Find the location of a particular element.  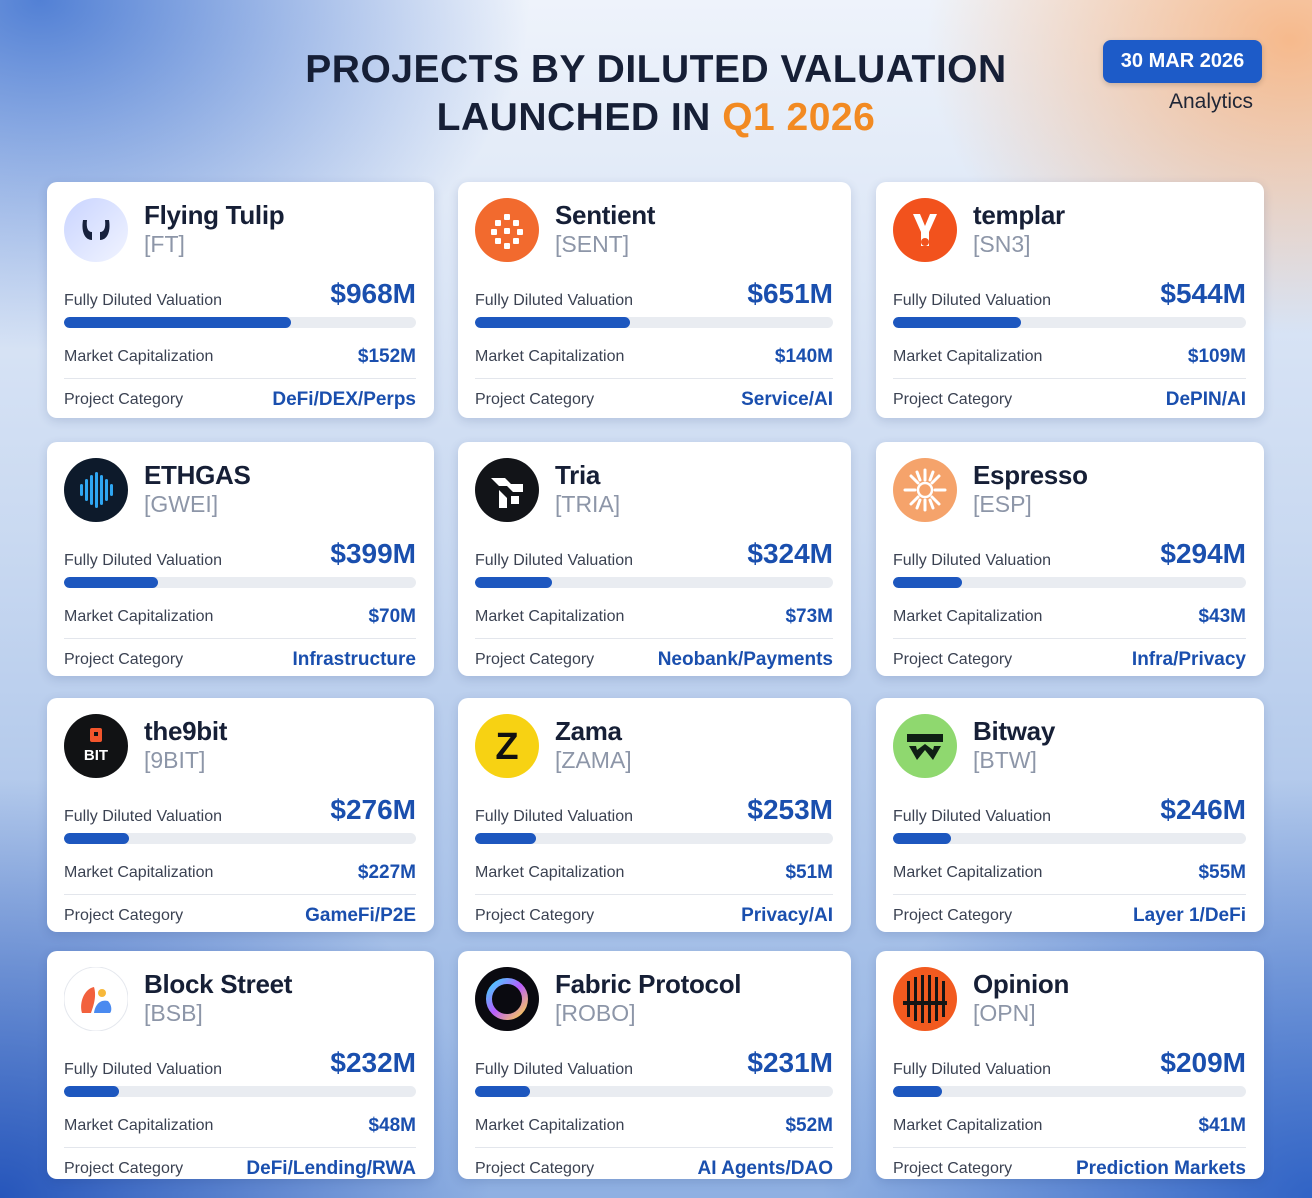

fdv-value: $231M is located at coordinates (790, 1062).